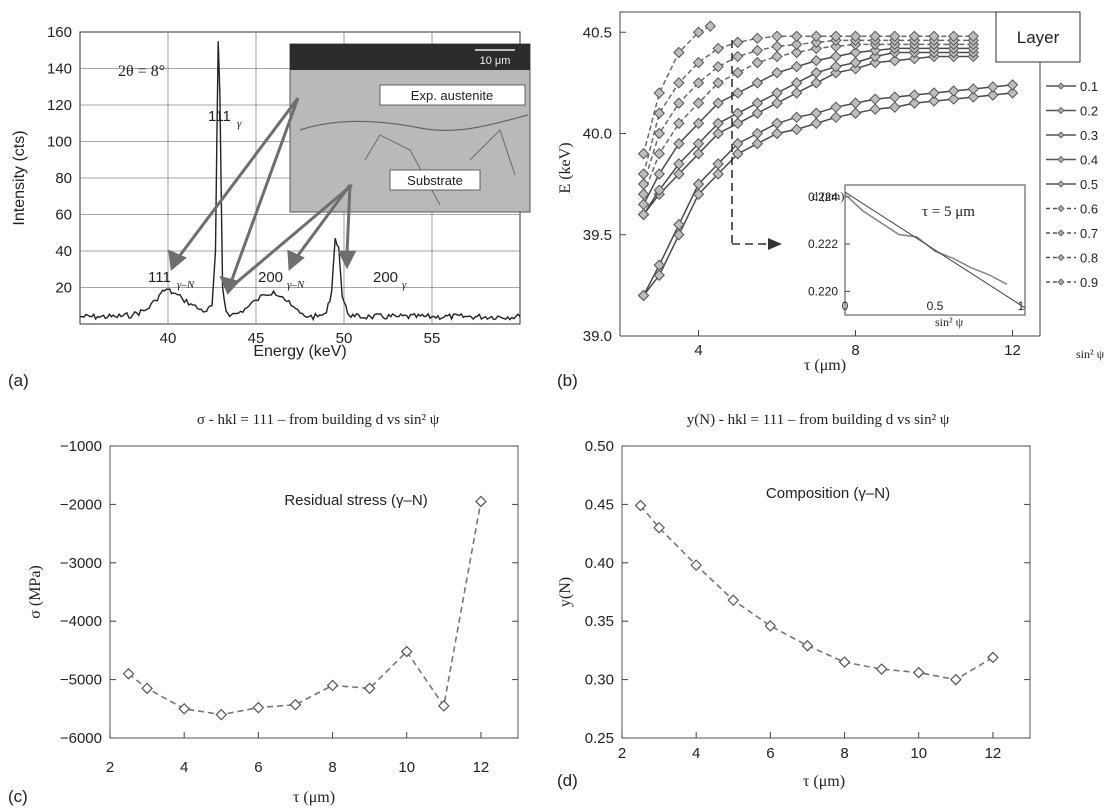 This screenshot has width=1113, height=810. I want to click on scale-bar-label: 10 μm, so click(495, 61).